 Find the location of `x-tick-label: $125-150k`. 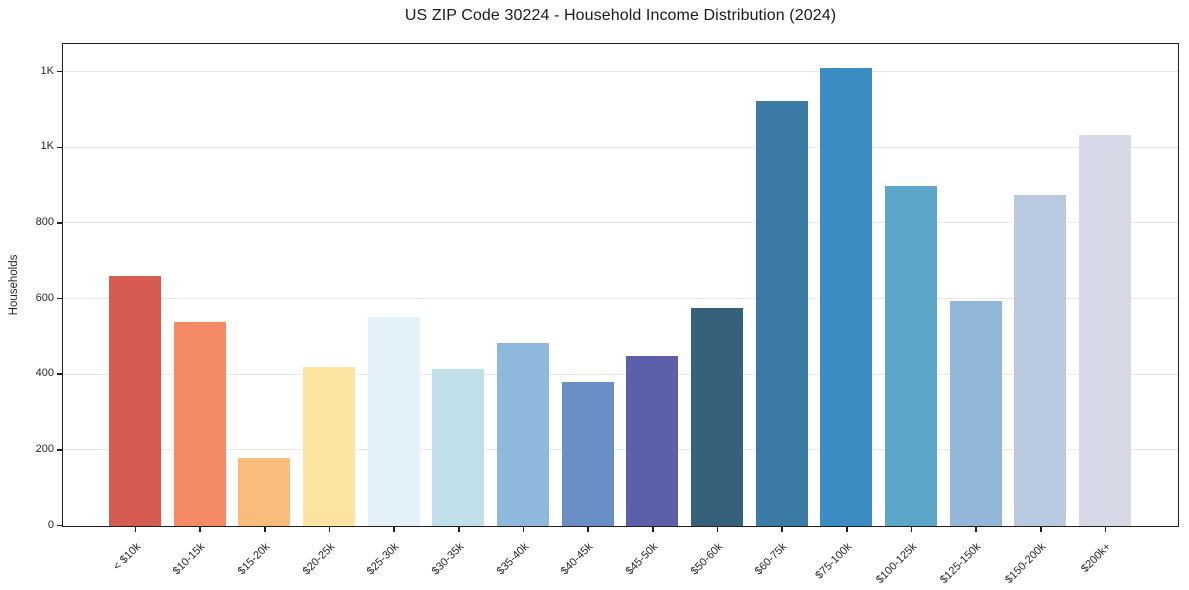

x-tick-label: $125-150k is located at coordinates (961, 563).